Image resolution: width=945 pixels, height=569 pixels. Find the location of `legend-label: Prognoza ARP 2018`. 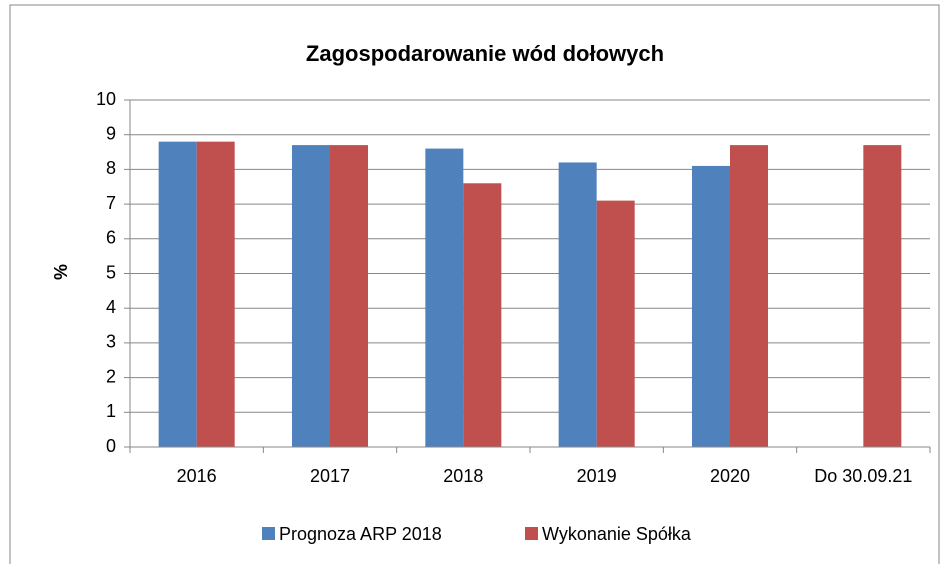

legend-label: Prognoza ARP 2018 is located at coordinates (360, 534).